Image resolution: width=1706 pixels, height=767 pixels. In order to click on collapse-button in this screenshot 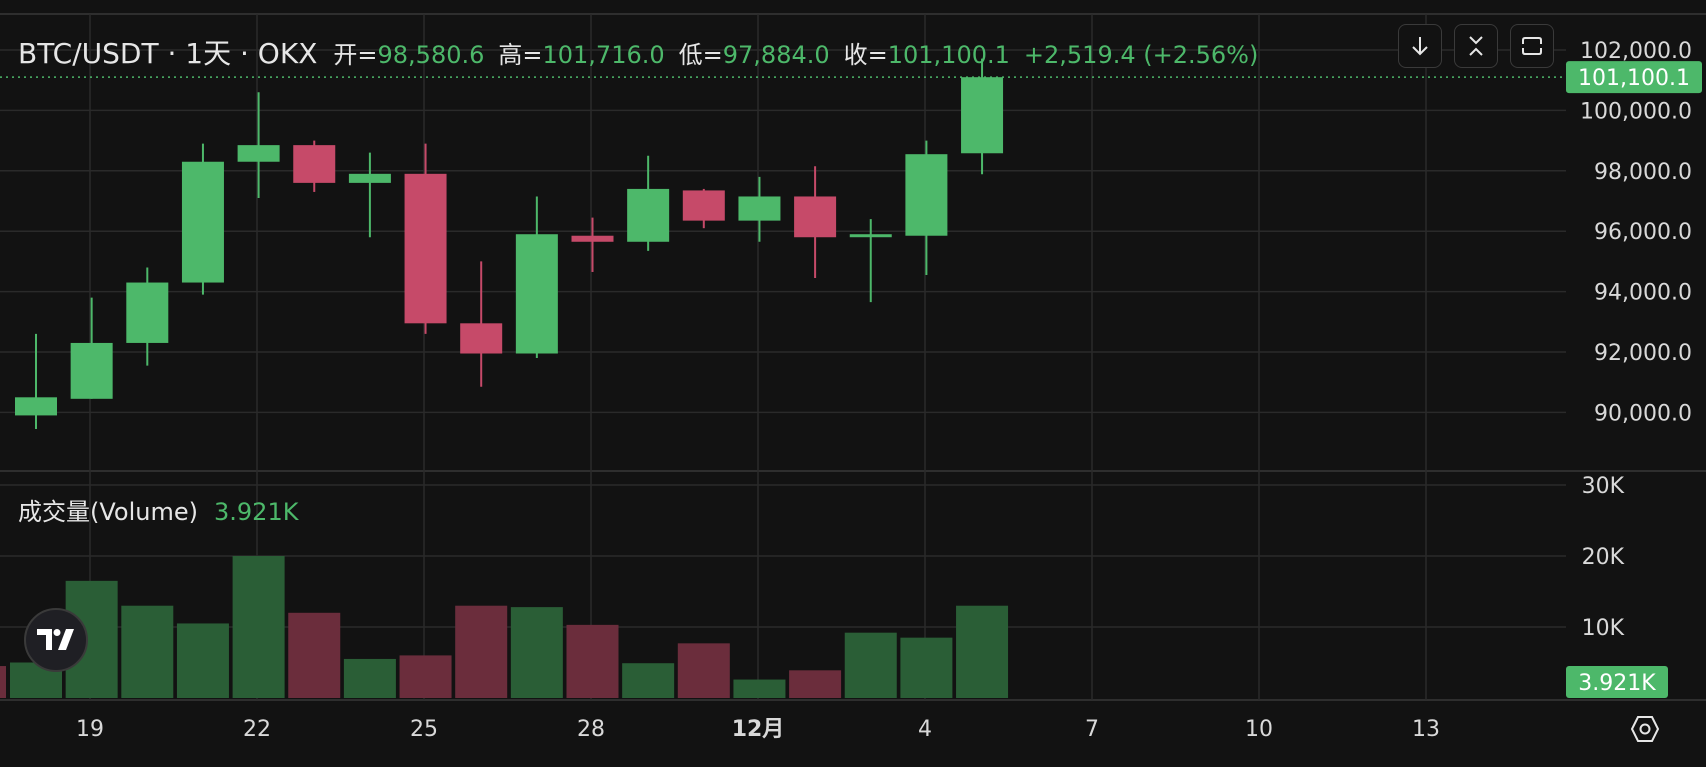, I will do `click(1476, 46)`.